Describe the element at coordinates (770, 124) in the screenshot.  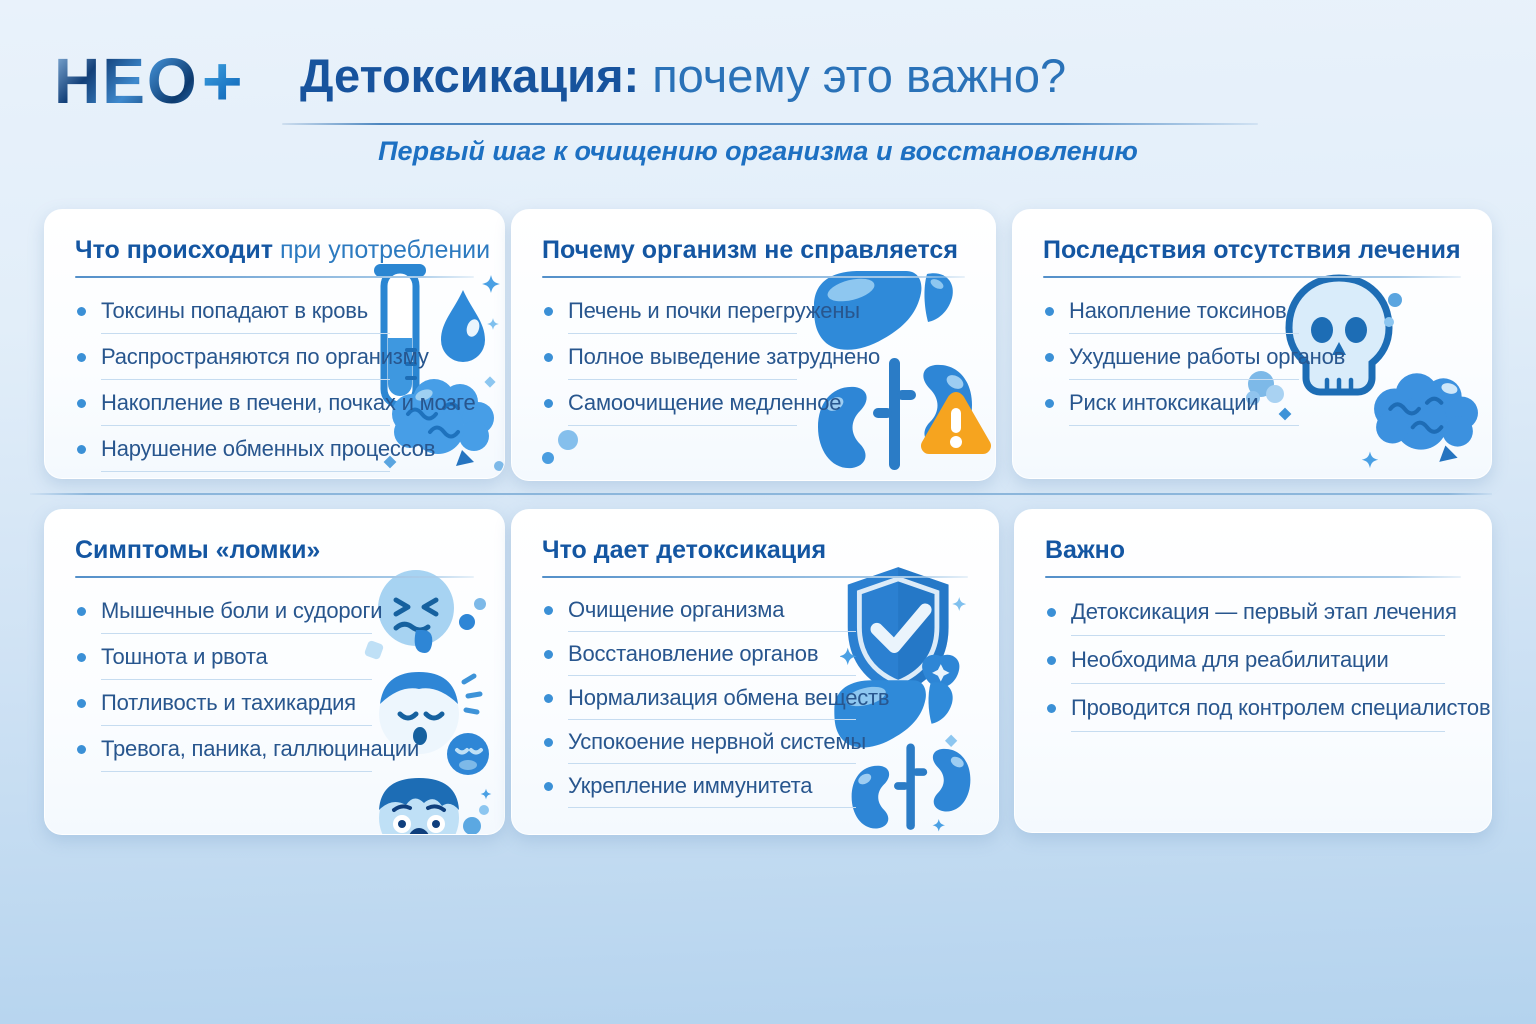
I see `title-divider` at that location.